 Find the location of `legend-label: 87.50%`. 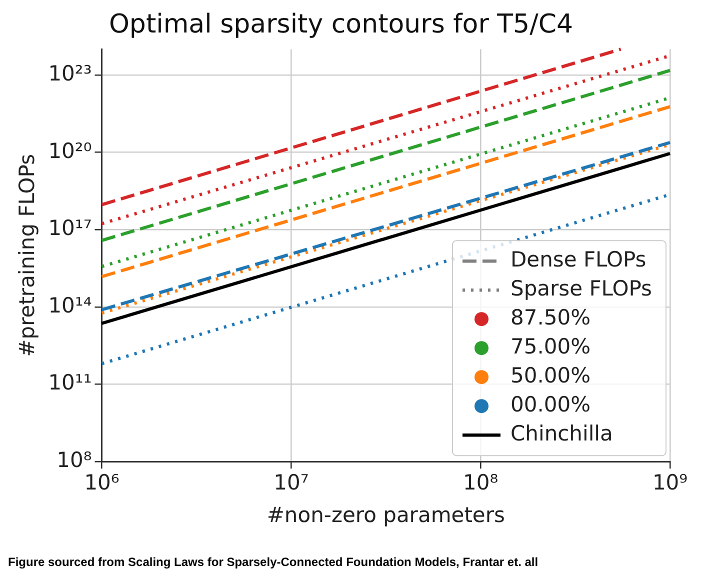

legend-label: 87.50% is located at coordinates (550, 318).